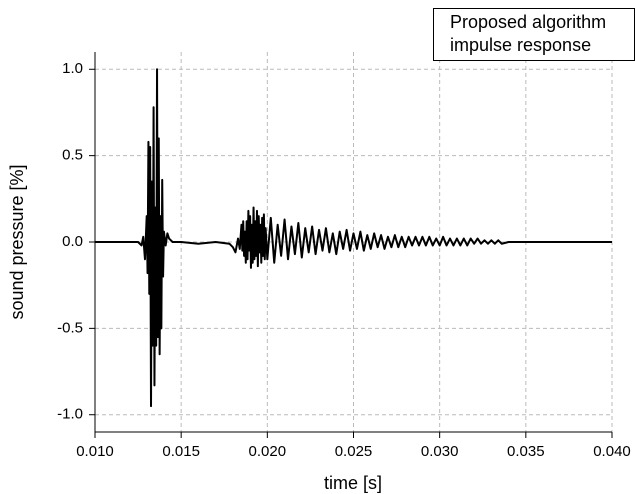 Image resolution: width=635 pixels, height=494 pixels. What do you see at coordinates (353, 483) in the screenshot?
I see `x-axis-label: time [s]` at bounding box center [353, 483].